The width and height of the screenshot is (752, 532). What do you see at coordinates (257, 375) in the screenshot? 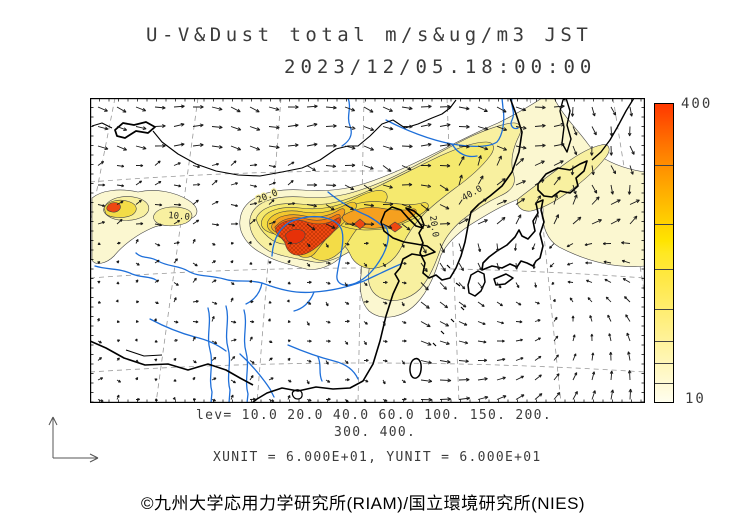
I see `river-red` at bounding box center [257, 375].